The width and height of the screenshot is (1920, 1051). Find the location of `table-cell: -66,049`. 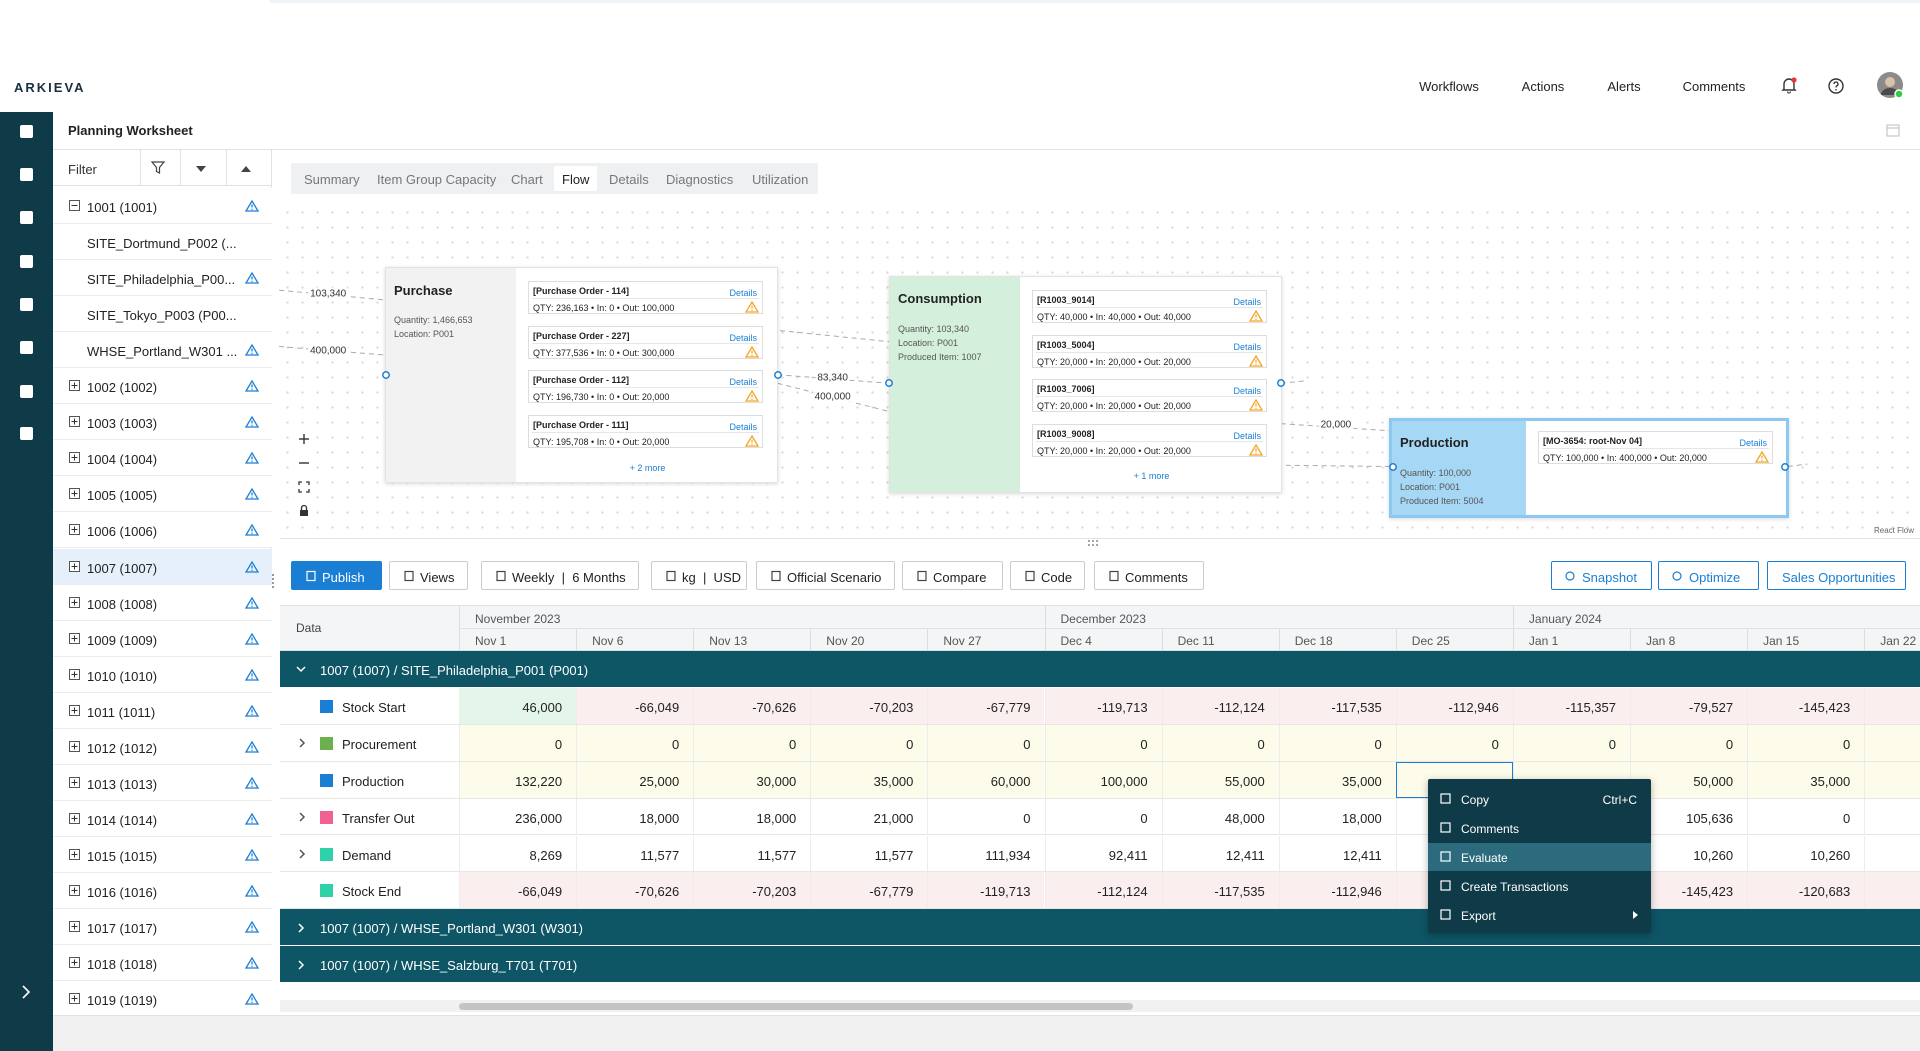

table-cell: -66,049 is located at coordinates (635, 705).